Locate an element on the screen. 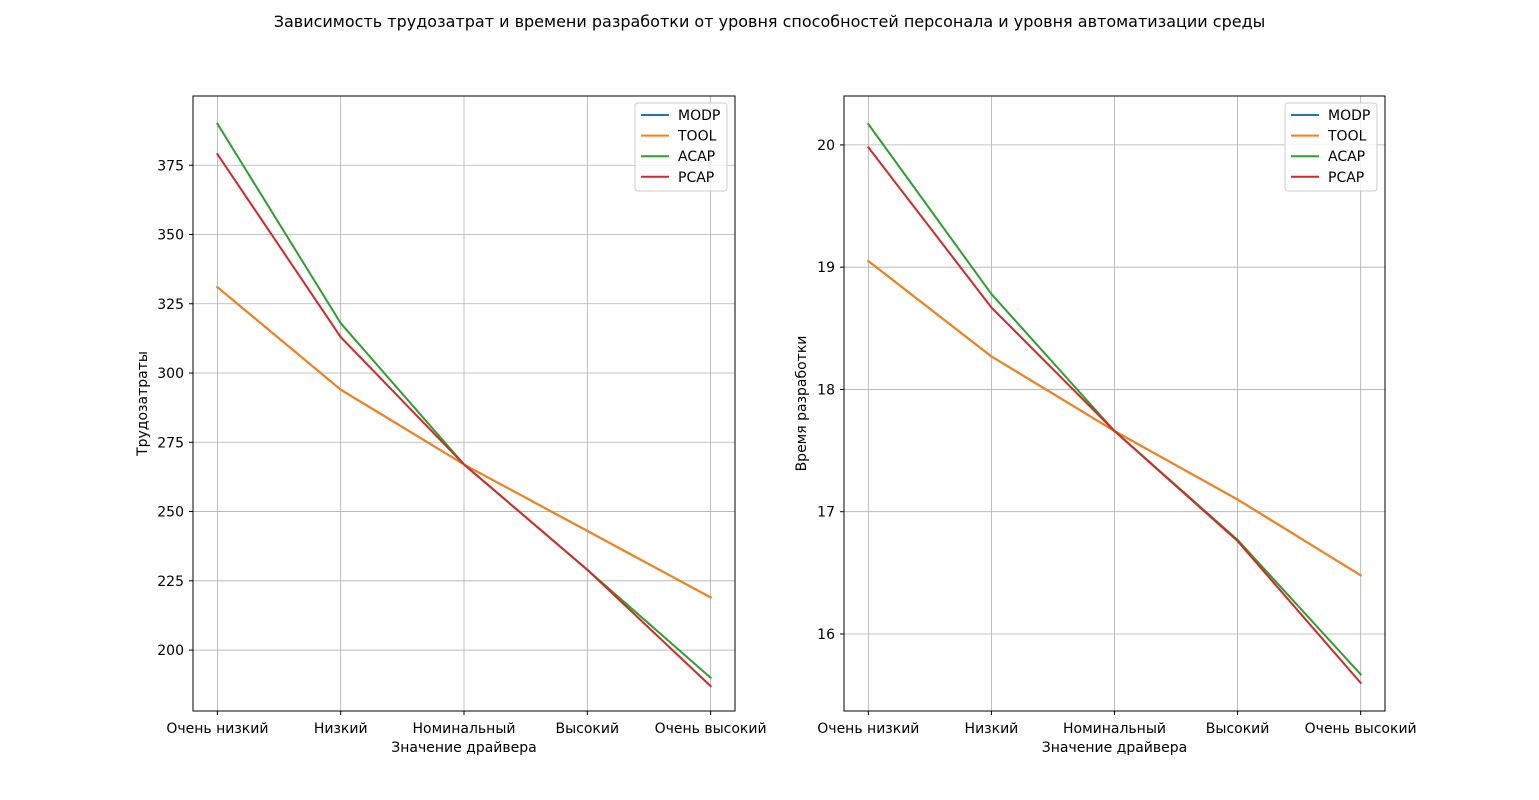 This screenshot has height=800, width=1539. chart2-x-tick-label: Номинальный is located at coordinates (1114, 729).